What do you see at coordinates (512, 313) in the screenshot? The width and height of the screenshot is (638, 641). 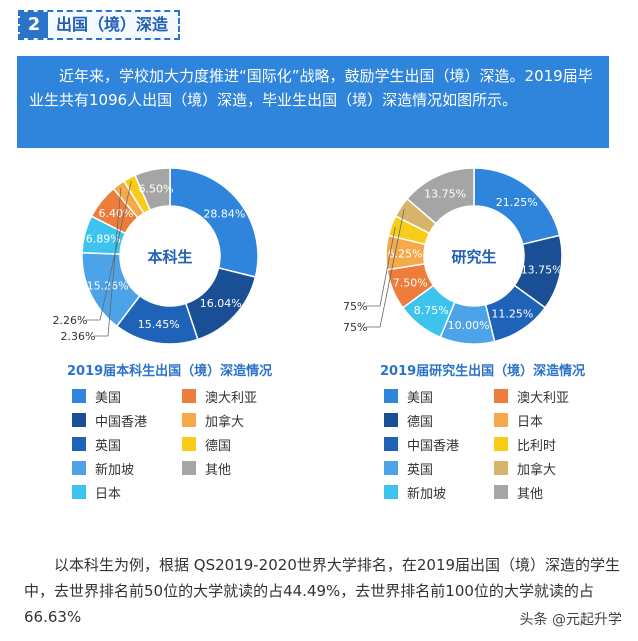 I see `slice-label-中国香港: 11.25%` at bounding box center [512, 313].